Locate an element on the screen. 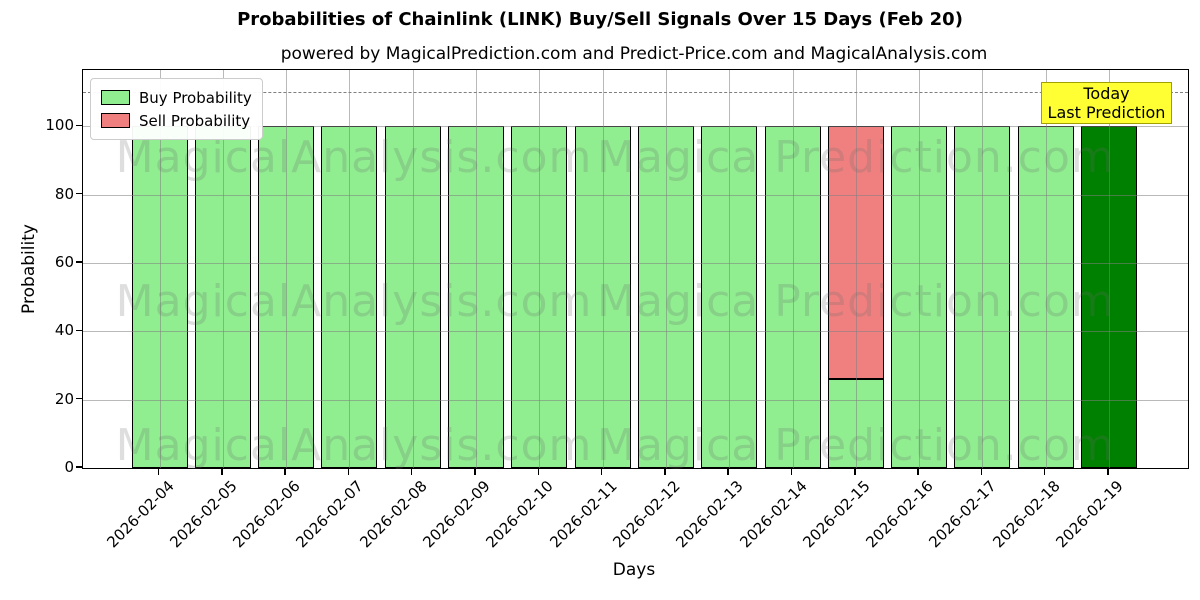 This screenshot has height=600, width=1200. y-tick-label-100: 100 is located at coordinates (59, 125).